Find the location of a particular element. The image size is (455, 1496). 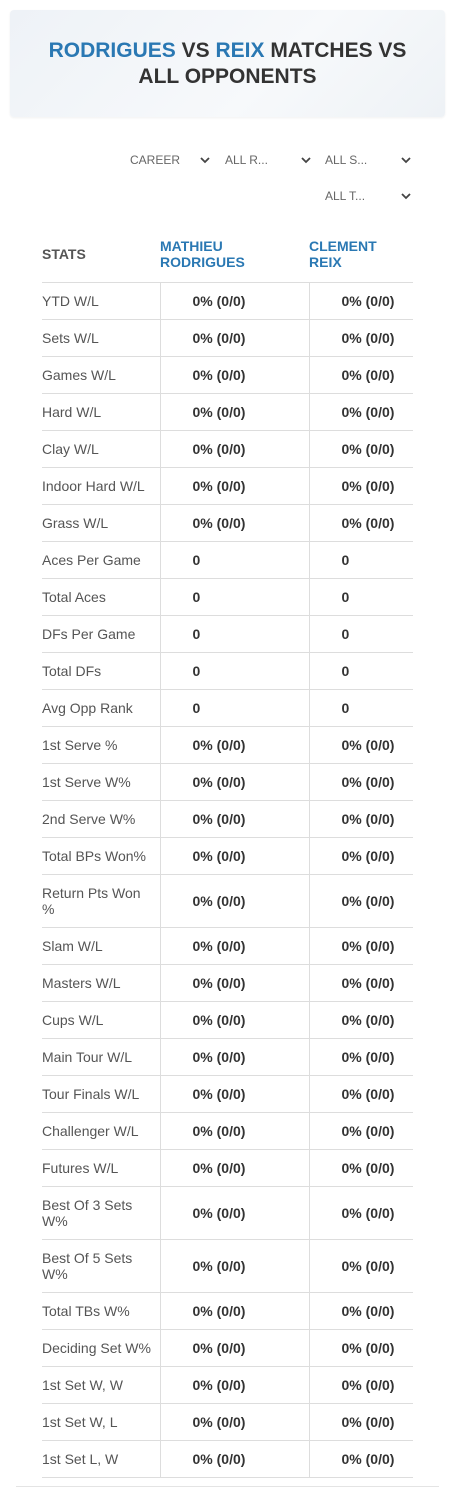

stat-label: Grass W/L is located at coordinates (101, 523).